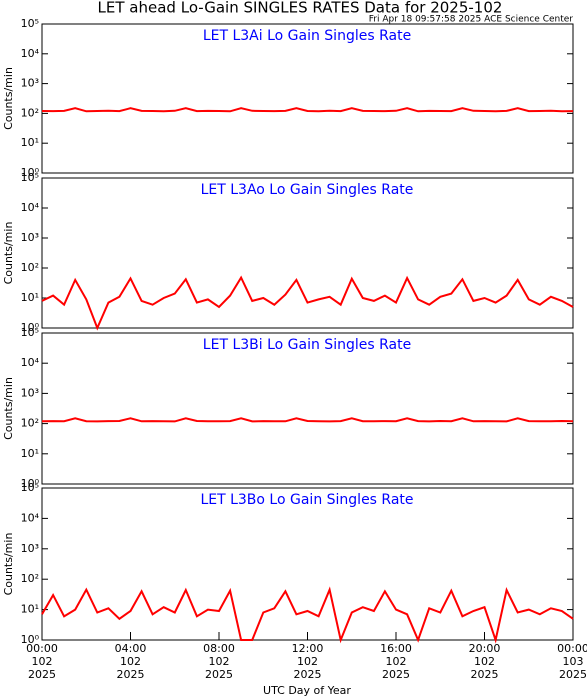 The height and width of the screenshot is (700, 587). Describe the element at coordinates (485, 648) in the screenshot. I see `x-tick-label: 20:00` at that location.